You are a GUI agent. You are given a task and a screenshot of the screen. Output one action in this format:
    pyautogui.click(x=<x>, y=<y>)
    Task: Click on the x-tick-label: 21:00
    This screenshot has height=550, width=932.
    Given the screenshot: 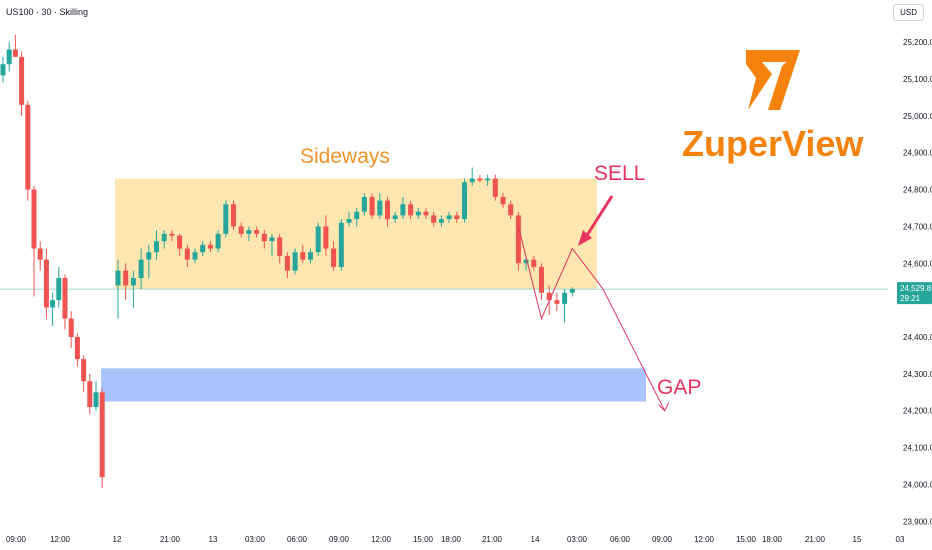 What is the action you would take?
    pyautogui.click(x=170, y=539)
    